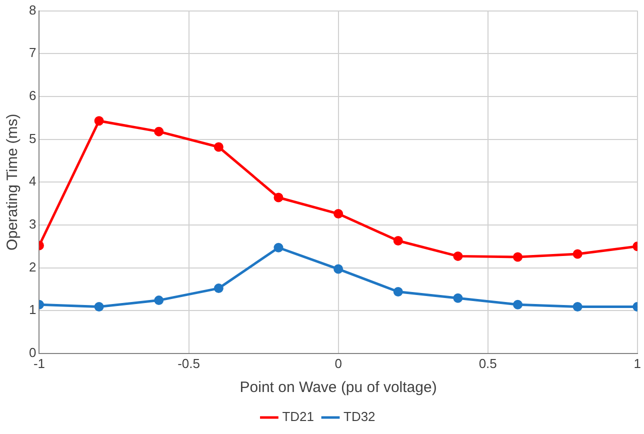 This screenshot has width=644, height=434. What do you see at coordinates (360, 416) in the screenshot?
I see `legend-label: TD32` at bounding box center [360, 416].